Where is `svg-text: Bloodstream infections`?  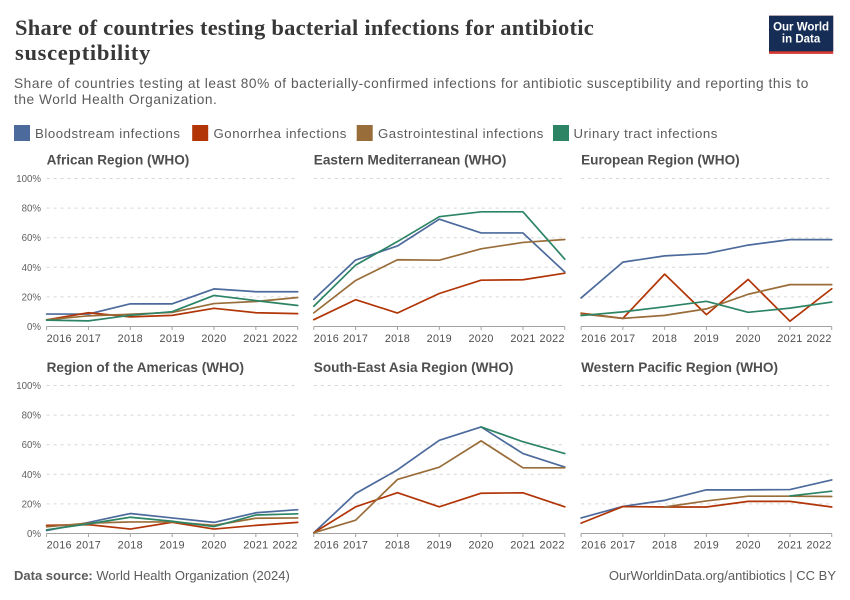 svg-text: Bloodstream infections is located at coordinates (108, 133).